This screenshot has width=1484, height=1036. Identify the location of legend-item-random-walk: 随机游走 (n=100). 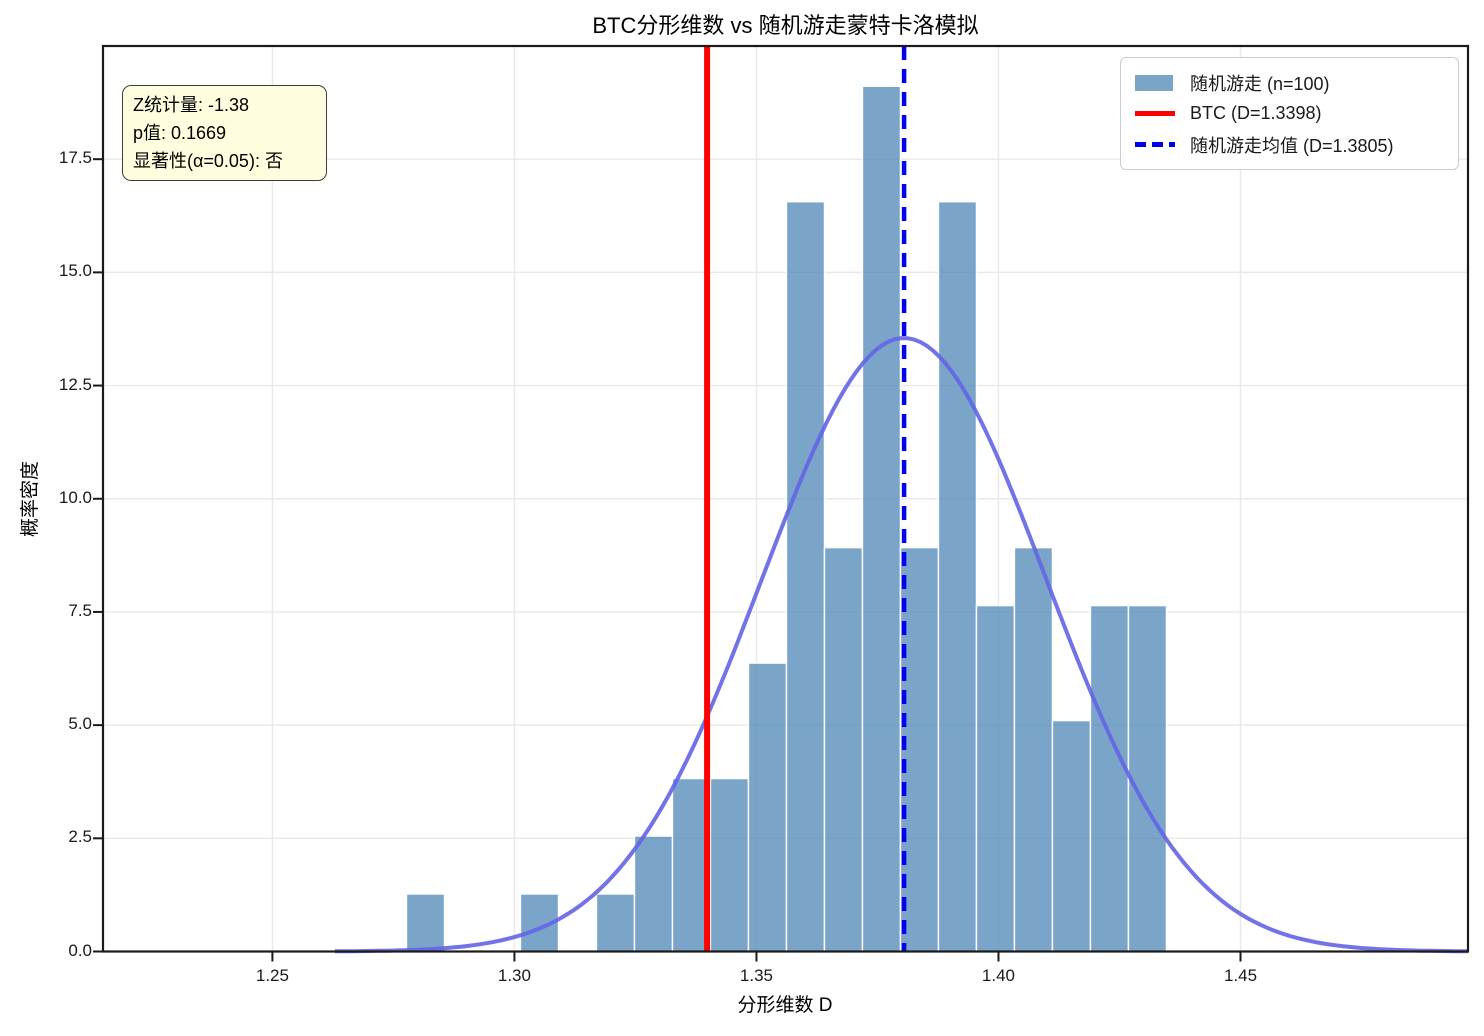
(1289, 82).